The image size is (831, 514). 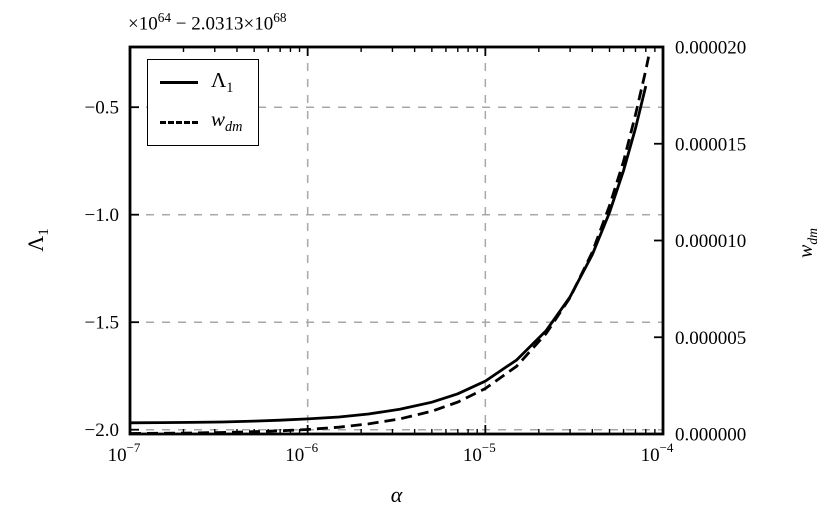 I want to click on y-right-tick-label: 0.000010, so click(x=710, y=241).